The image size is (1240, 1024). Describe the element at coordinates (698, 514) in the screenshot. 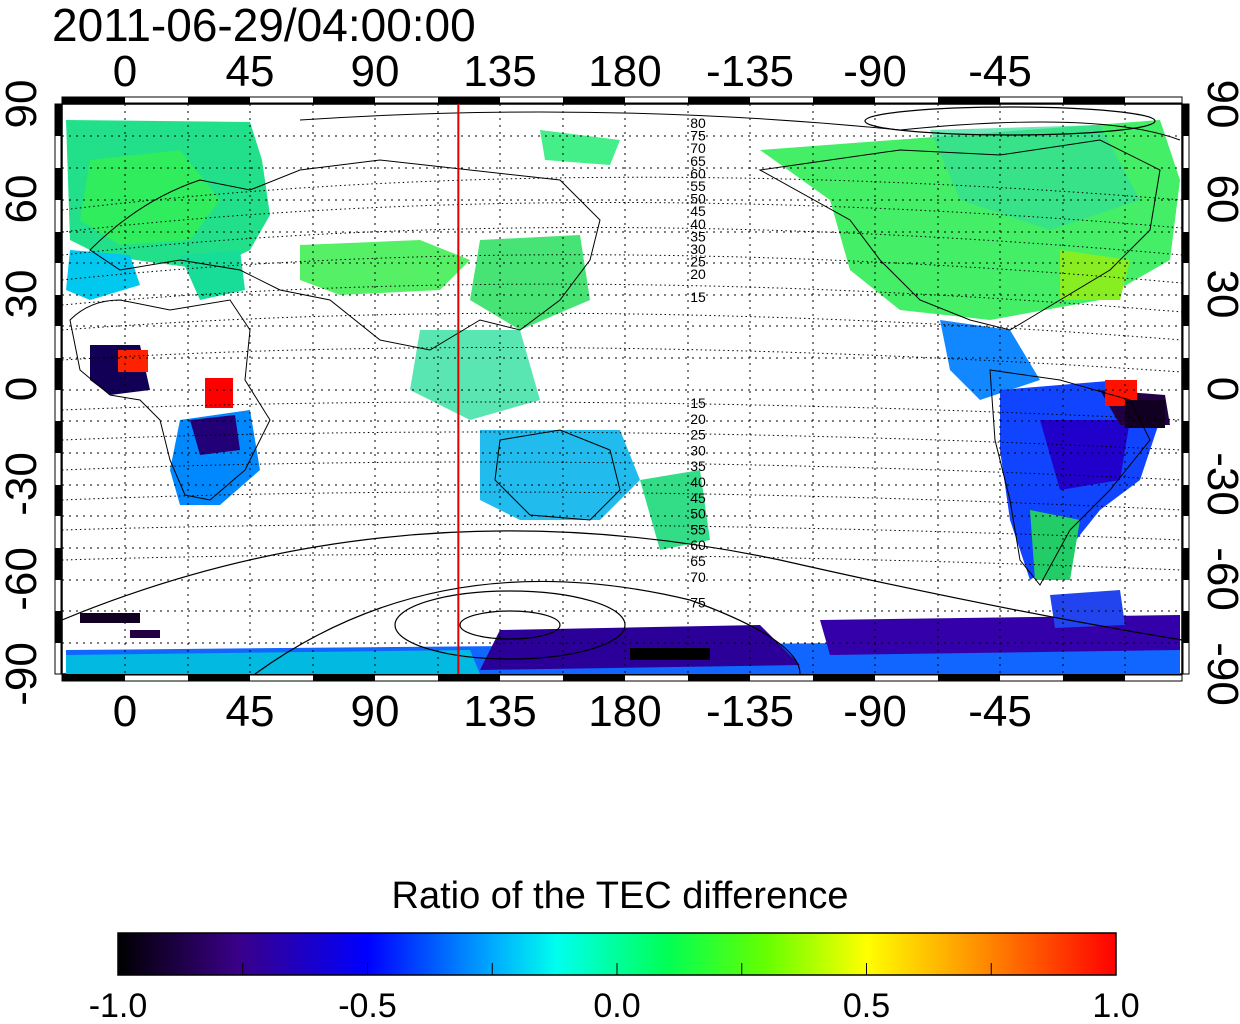

I see `south-contour-label: 50` at that location.